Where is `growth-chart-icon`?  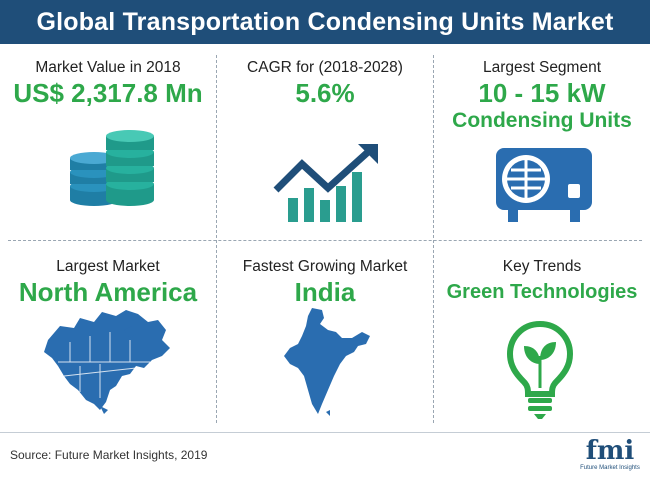 growth-chart-icon is located at coordinates (325, 183).